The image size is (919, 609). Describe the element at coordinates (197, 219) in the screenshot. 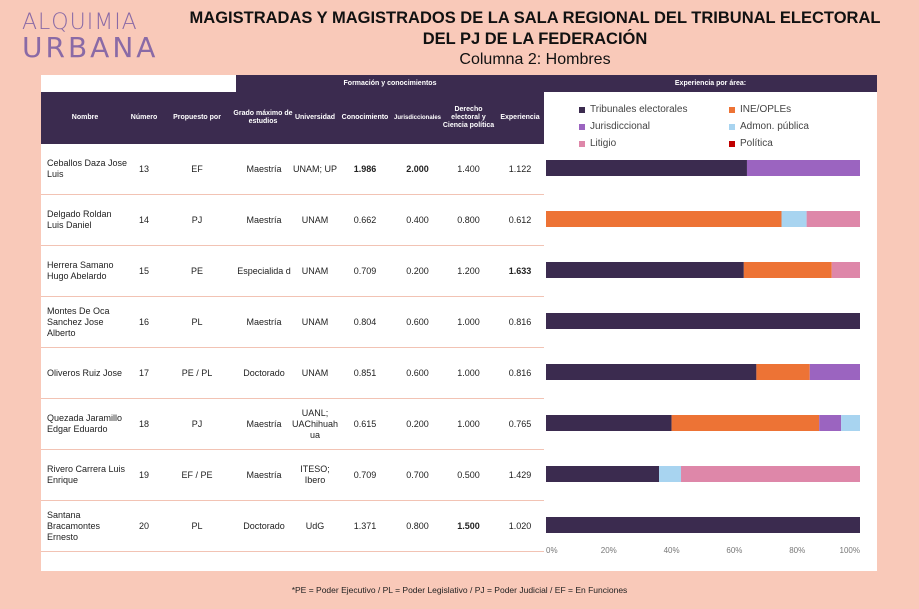

I see `cell-propuesto: PJ` at that location.